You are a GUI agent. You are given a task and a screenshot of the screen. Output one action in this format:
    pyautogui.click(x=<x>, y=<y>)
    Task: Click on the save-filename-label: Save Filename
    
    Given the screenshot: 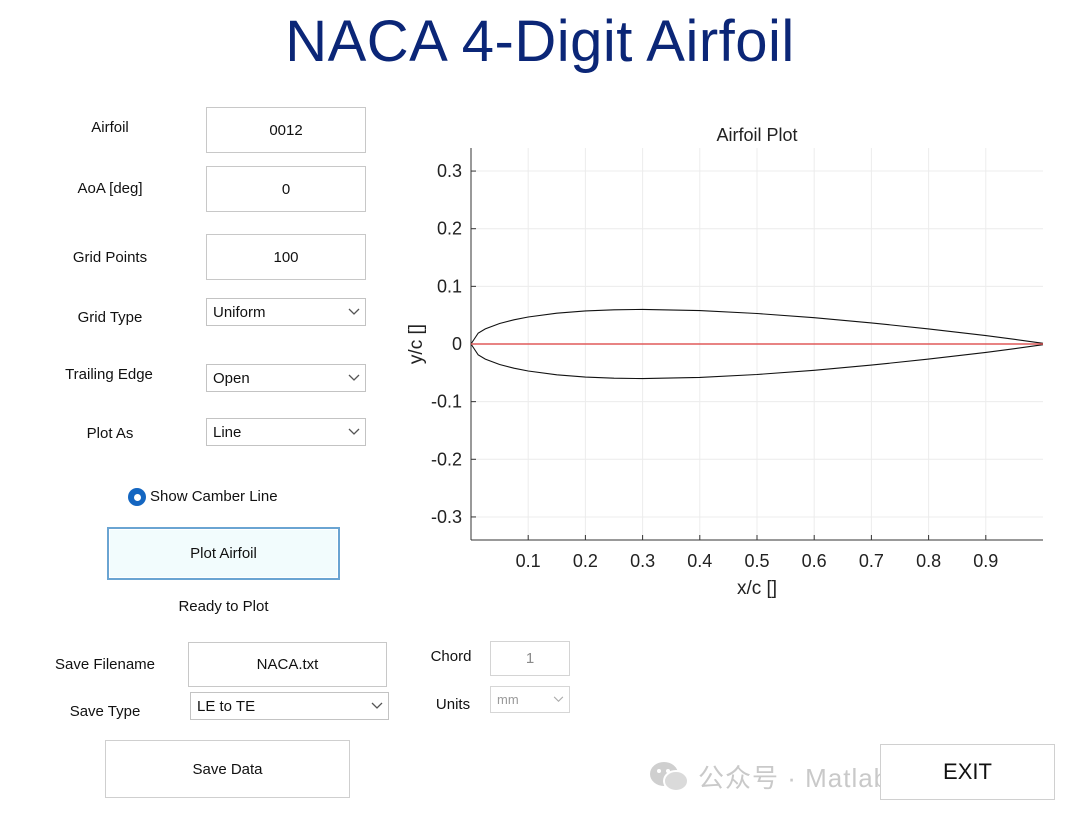 What is the action you would take?
    pyautogui.click(x=105, y=664)
    